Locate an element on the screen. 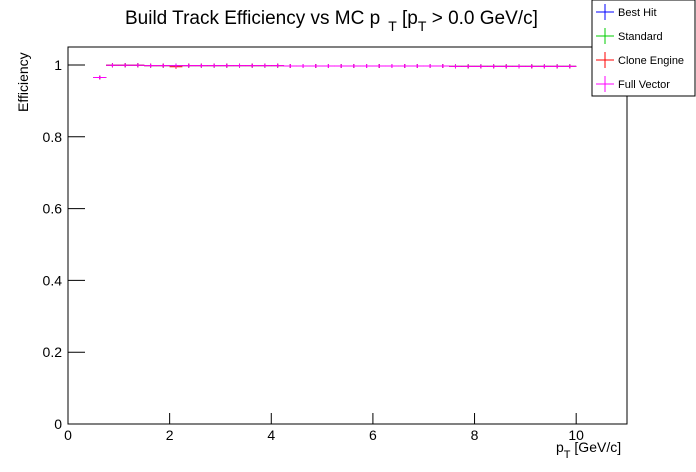  legend-label: Best Hit is located at coordinates (637, 13).